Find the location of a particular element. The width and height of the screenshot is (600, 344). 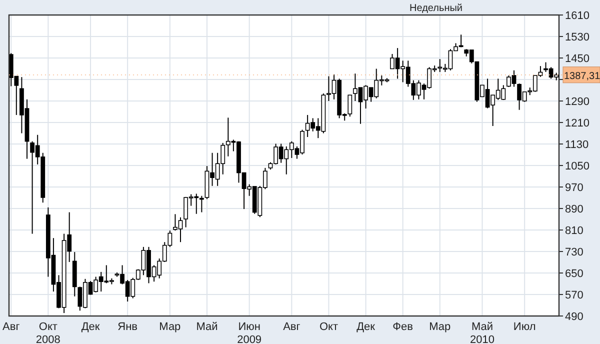

x-tick-label: Июн 2009 is located at coordinates (249, 332).